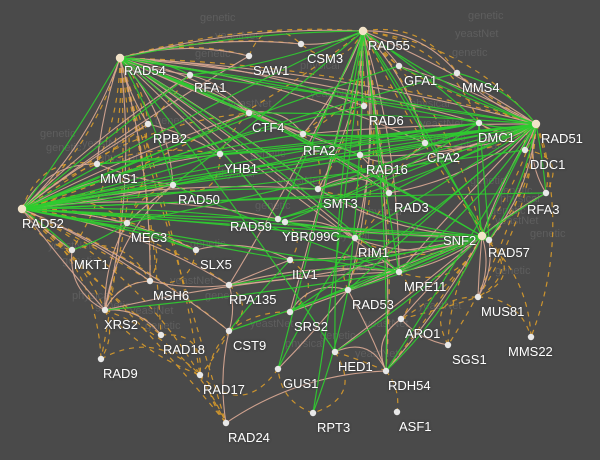 This screenshot has width=600, height=460. Describe the element at coordinates (363, 31) in the screenshot. I see `graph-node-rad55` at that location.